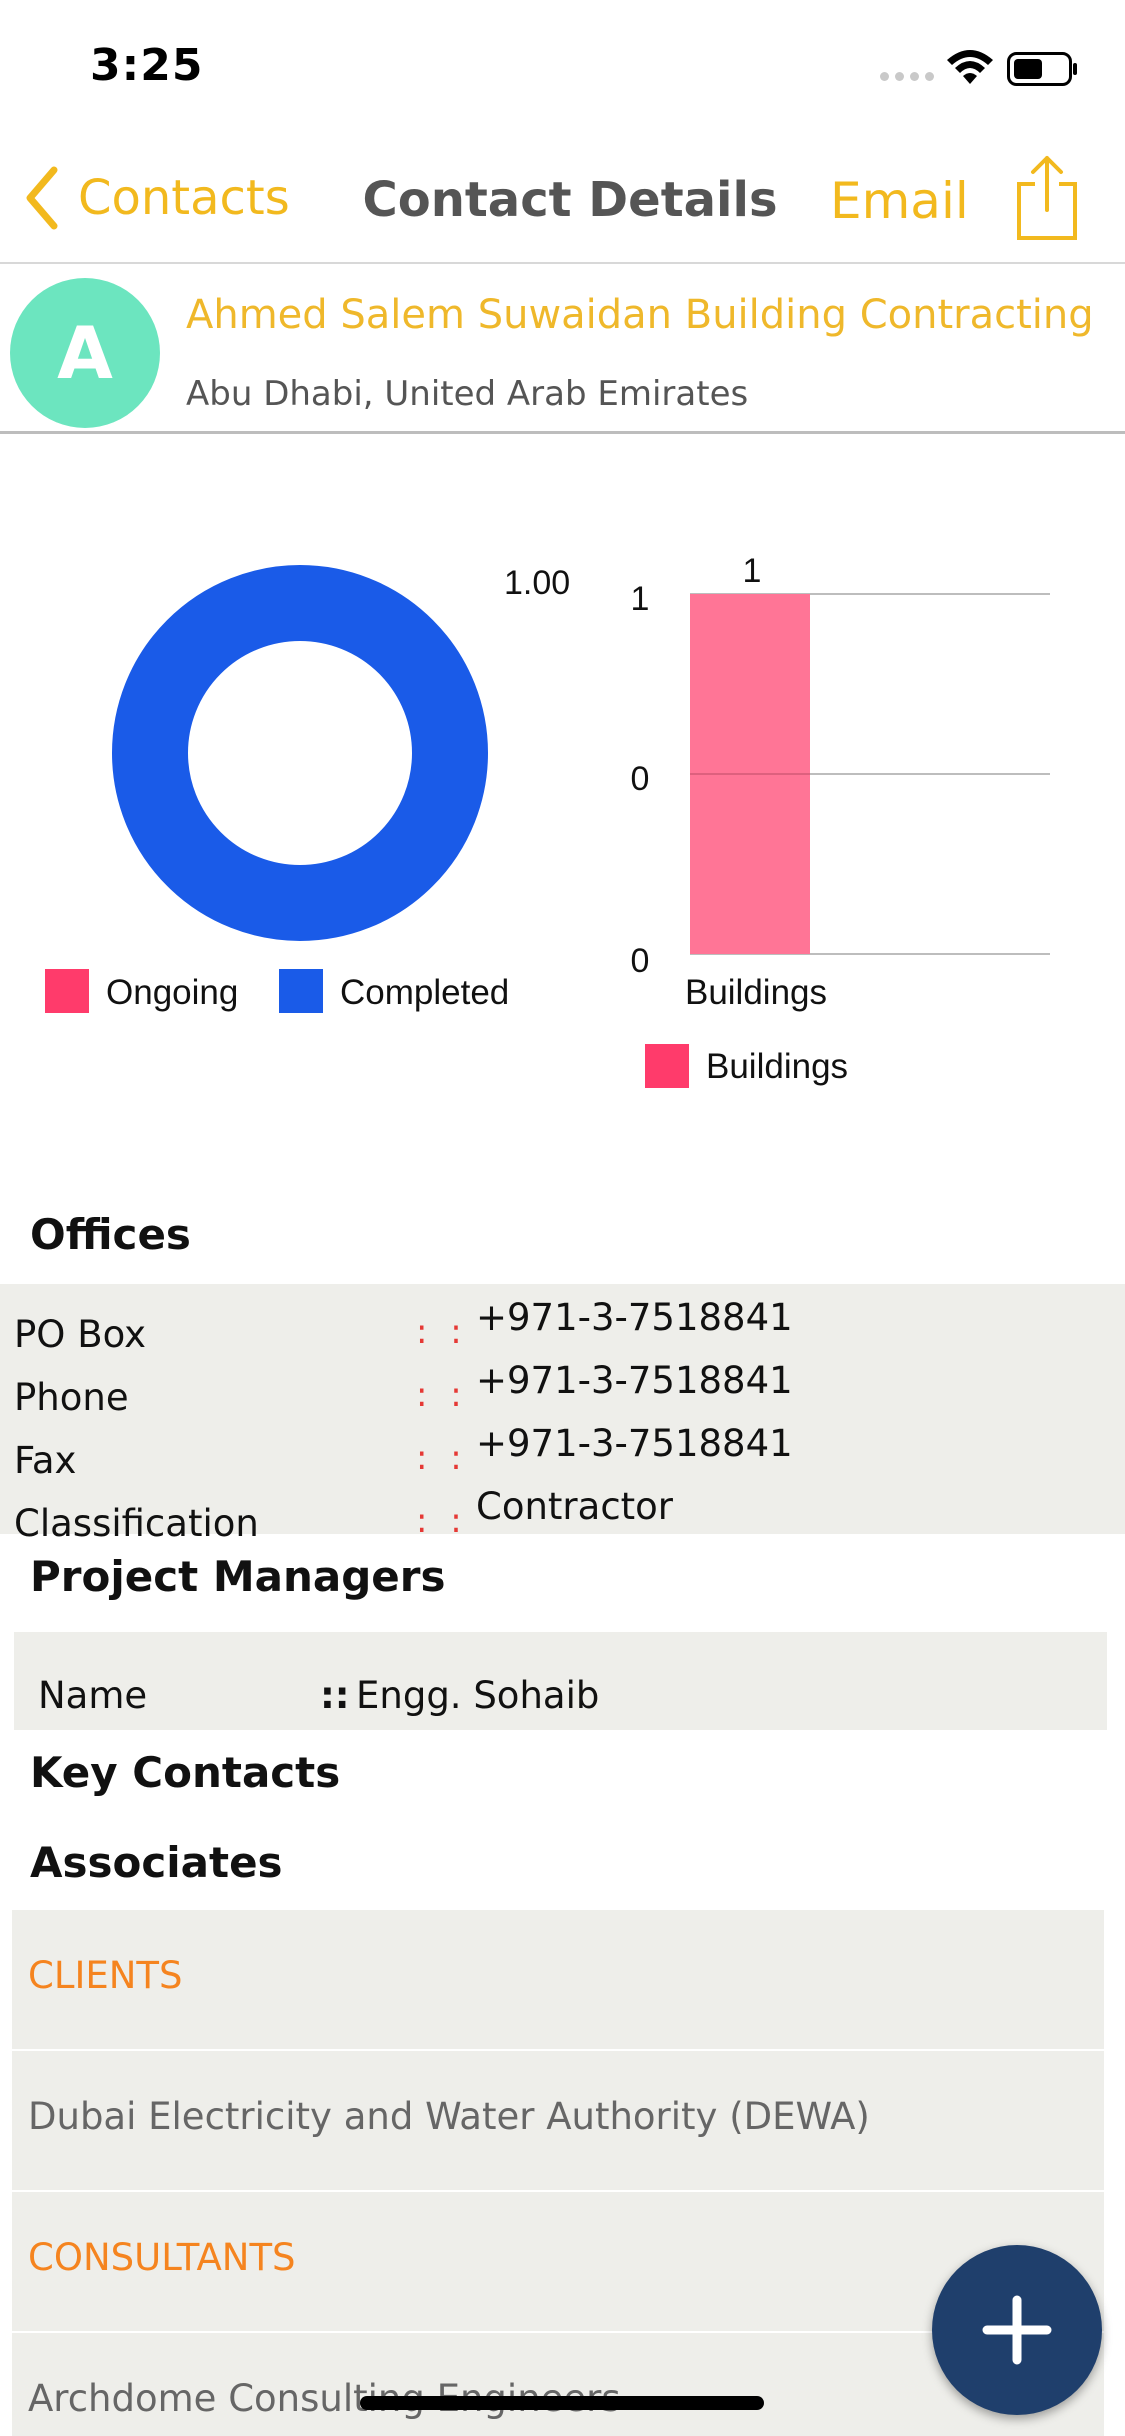 The image size is (1125, 2436). I want to click on cellular-signal-icon, so click(907, 76).